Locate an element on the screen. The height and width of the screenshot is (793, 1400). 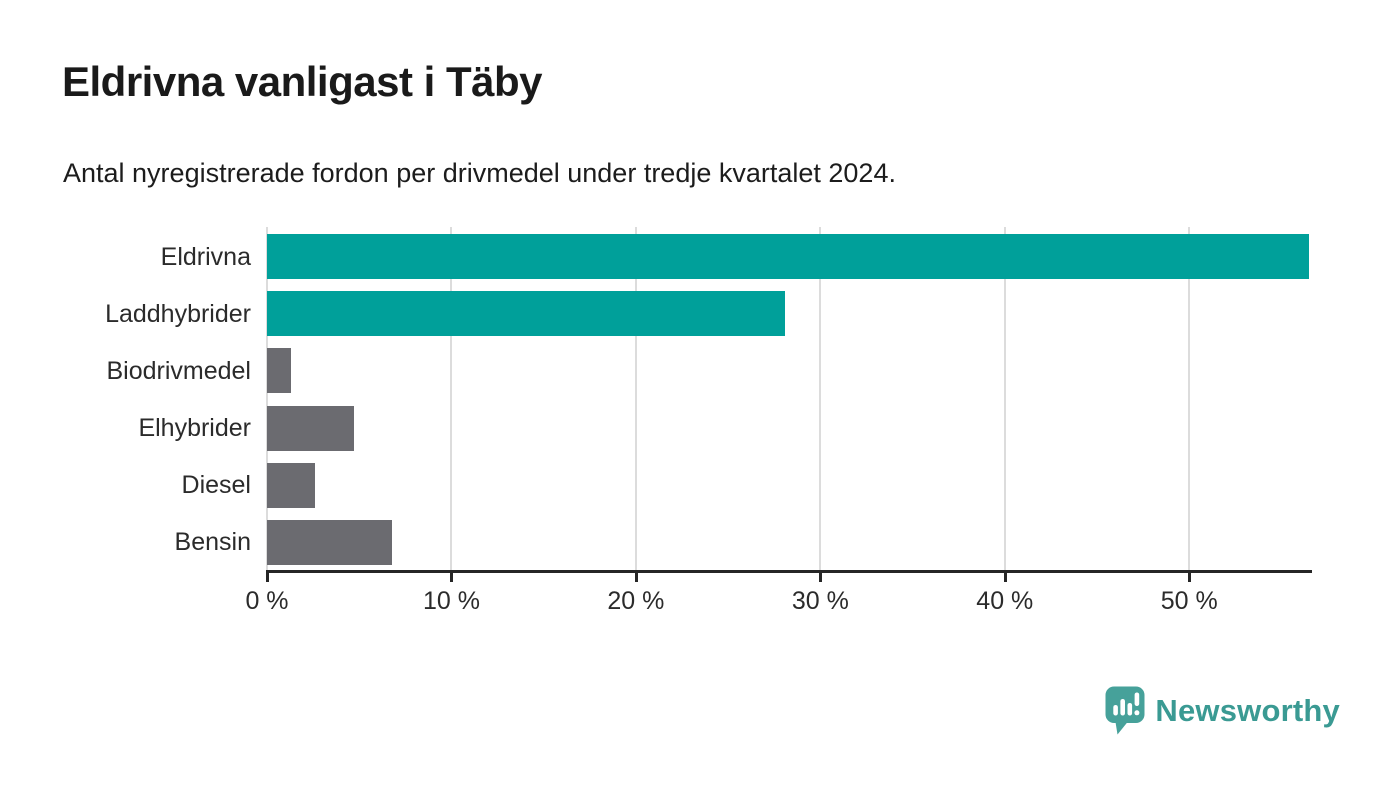
category-label-elhybrider: Elhybrider is located at coordinates (194, 428).